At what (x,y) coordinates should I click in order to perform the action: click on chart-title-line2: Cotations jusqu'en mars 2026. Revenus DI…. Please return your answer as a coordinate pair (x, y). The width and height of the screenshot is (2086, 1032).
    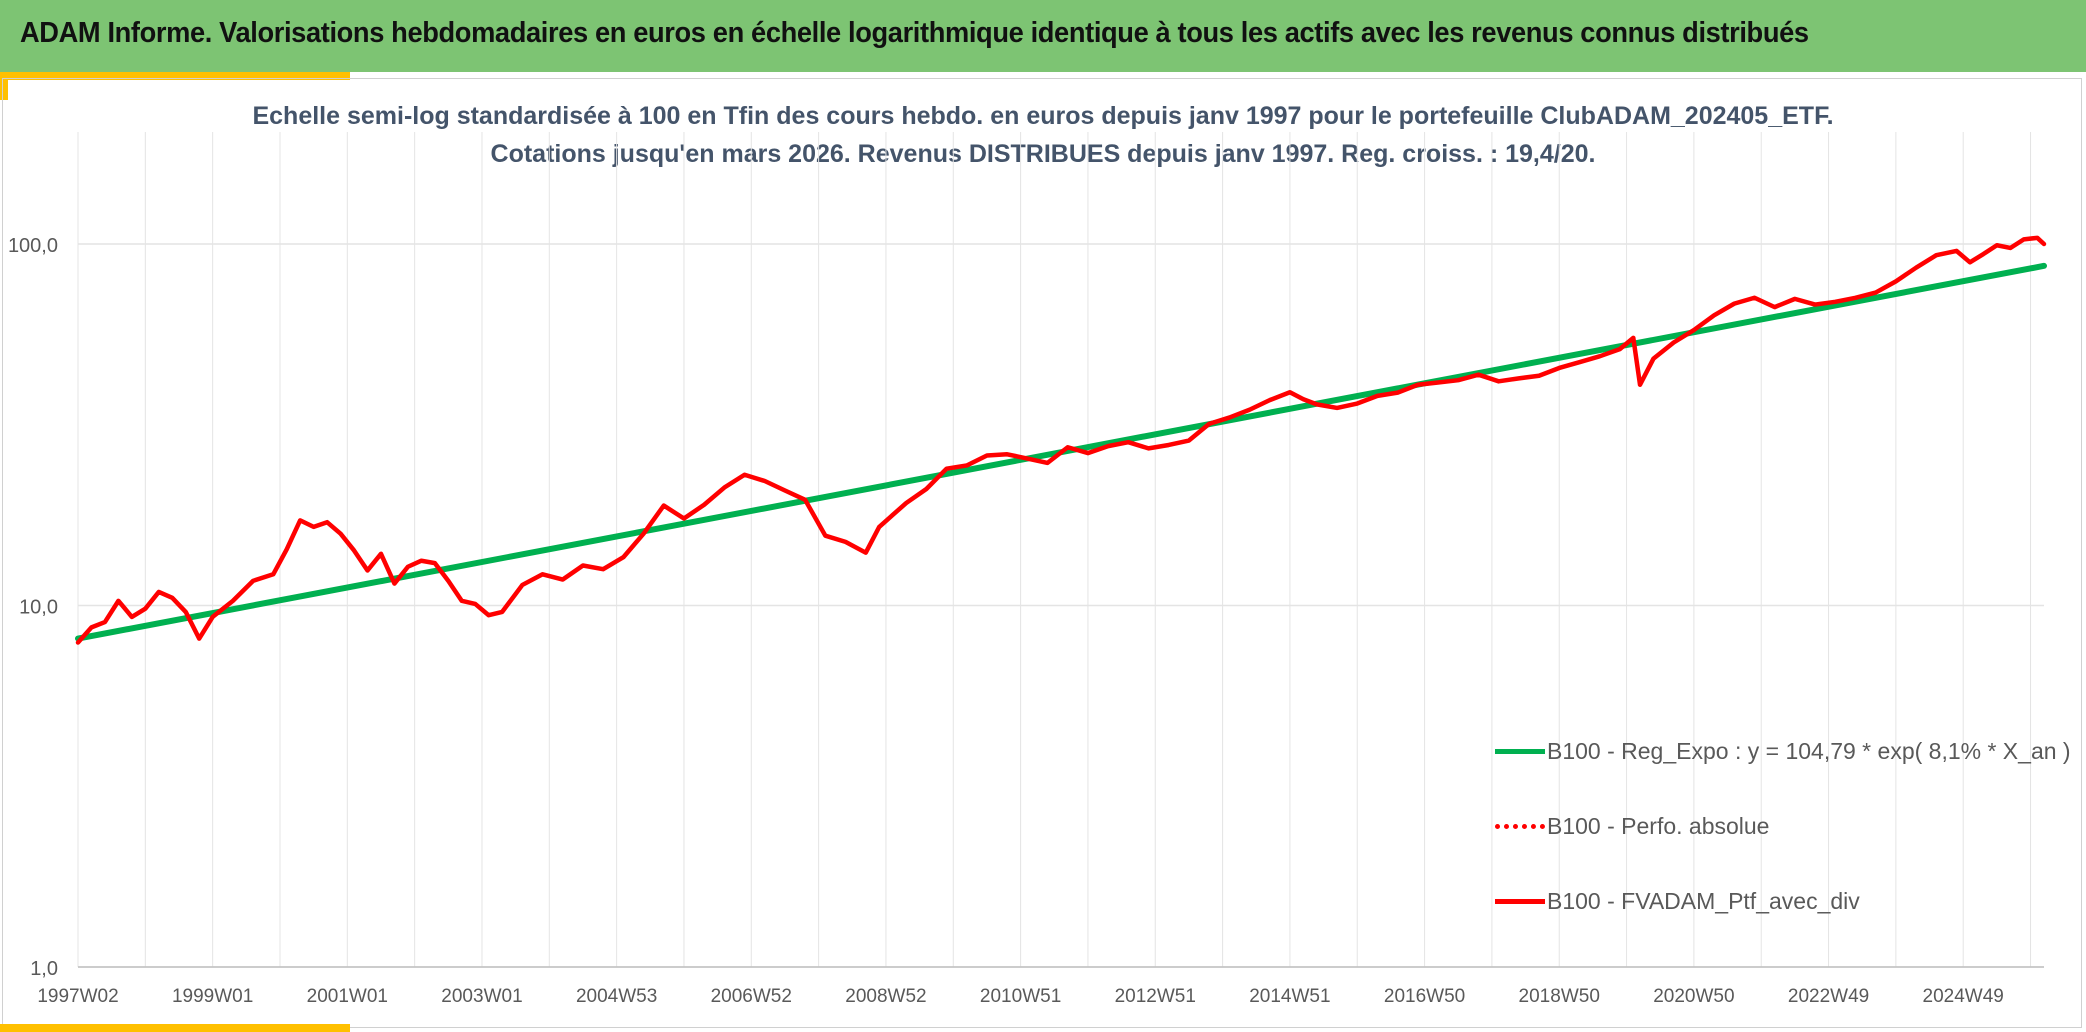
    Looking at the image, I should click on (1043, 154).